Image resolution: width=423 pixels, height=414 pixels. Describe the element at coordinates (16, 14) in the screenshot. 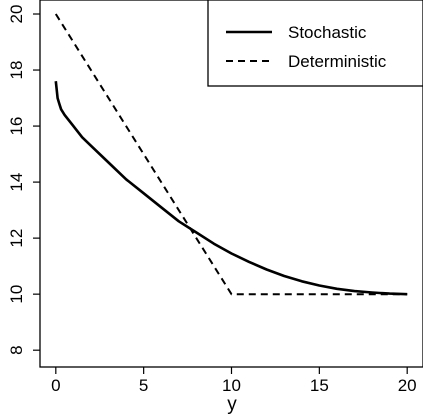

I see `y-tick-label: 20` at that location.